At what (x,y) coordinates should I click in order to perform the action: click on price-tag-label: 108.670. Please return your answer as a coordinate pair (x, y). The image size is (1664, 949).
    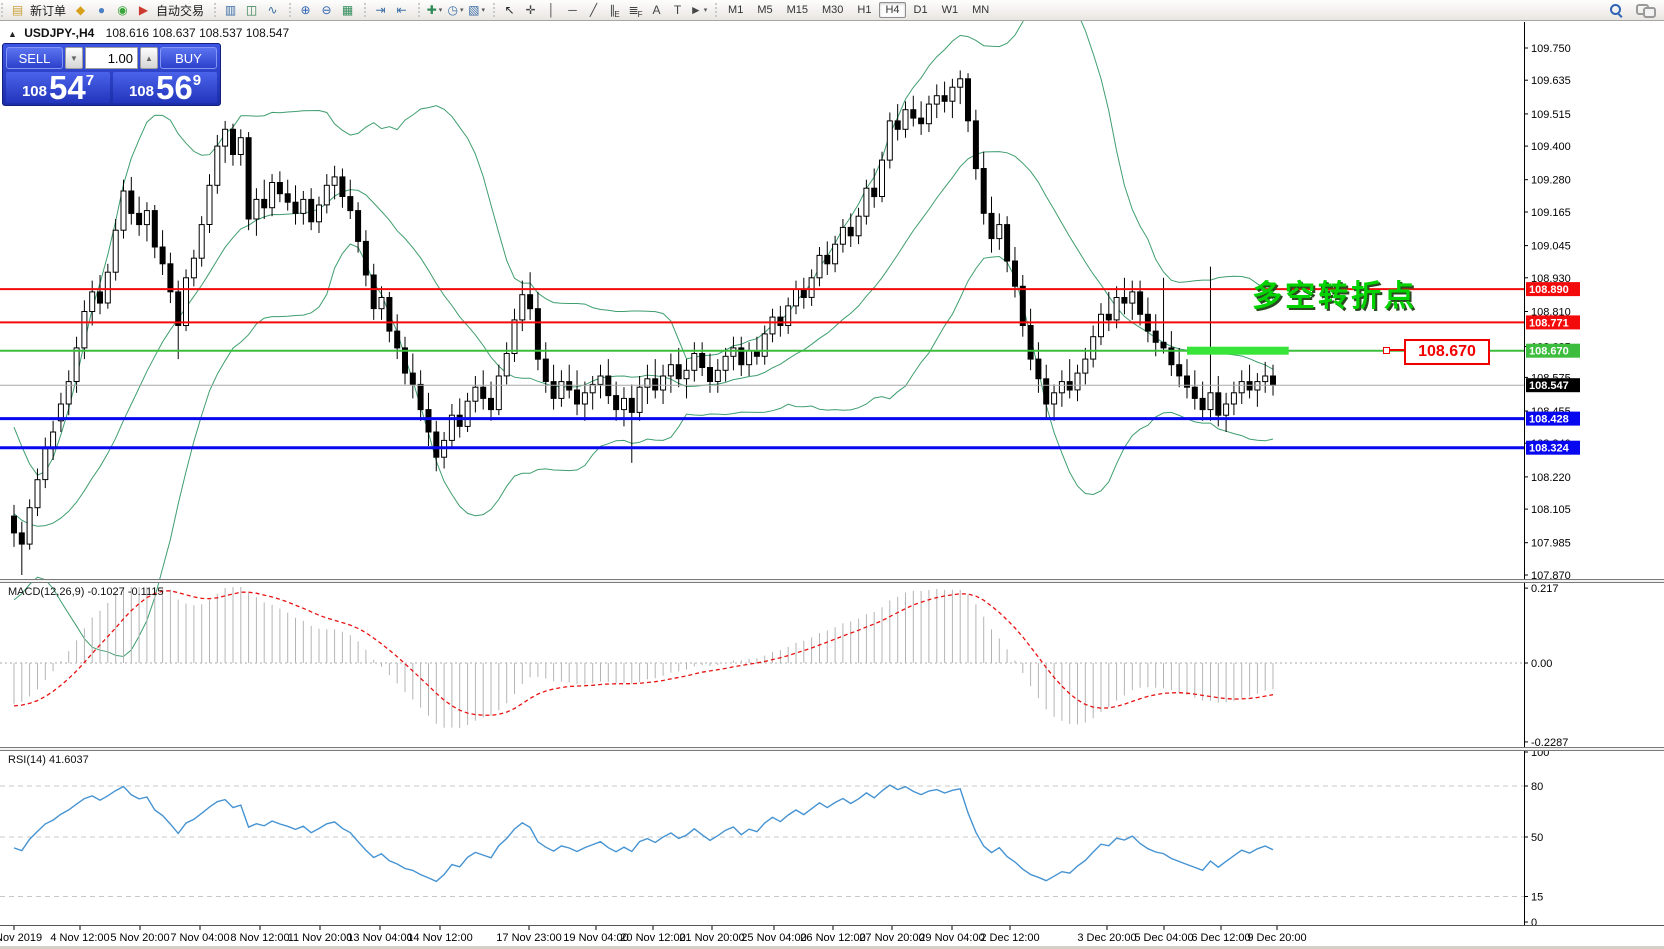
    Looking at the image, I should click on (1447, 352).